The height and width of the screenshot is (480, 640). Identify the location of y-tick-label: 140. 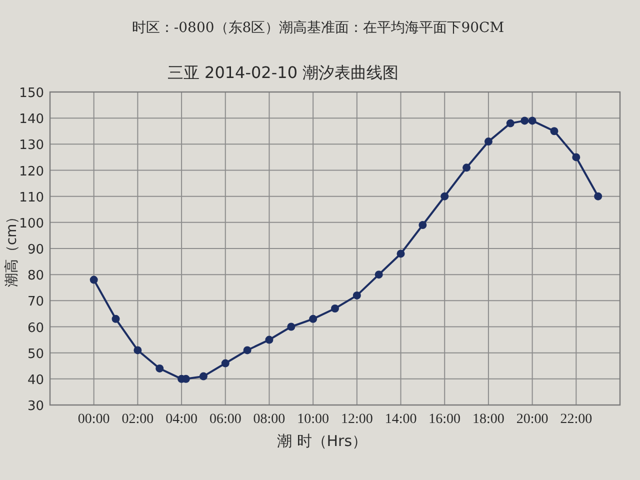
(31, 120).